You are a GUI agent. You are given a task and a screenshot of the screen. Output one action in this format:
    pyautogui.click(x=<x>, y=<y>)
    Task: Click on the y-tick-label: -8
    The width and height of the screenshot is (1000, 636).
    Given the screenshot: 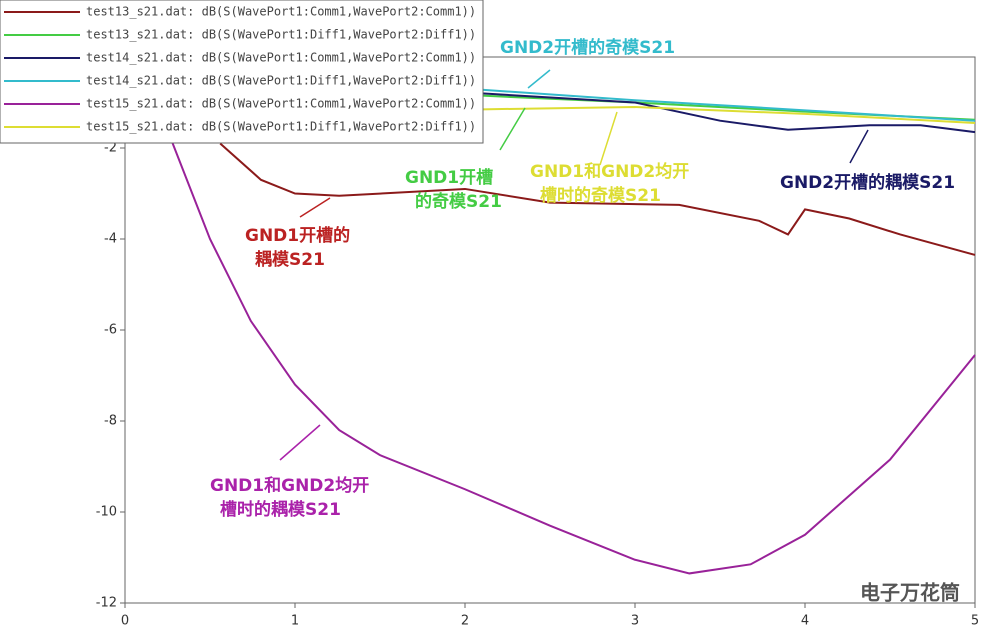 What is the action you would take?
    pyautogui.click(x=110, y=421)
    